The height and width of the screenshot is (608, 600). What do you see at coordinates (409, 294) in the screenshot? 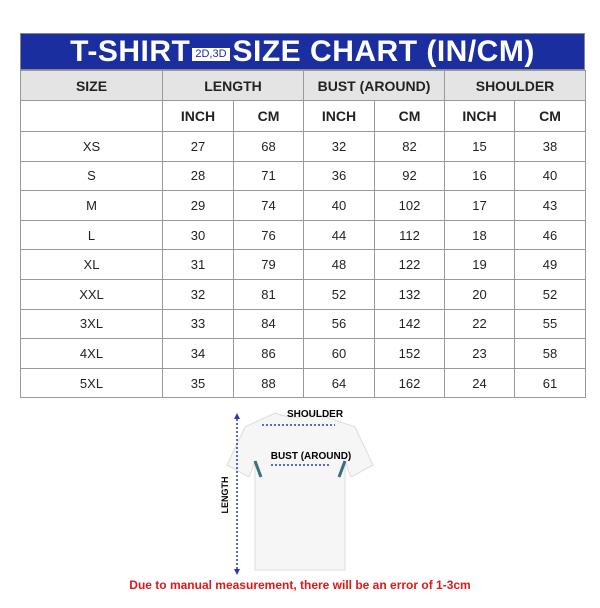
I see `value-cell: 132` at bounding box center [409, 294].